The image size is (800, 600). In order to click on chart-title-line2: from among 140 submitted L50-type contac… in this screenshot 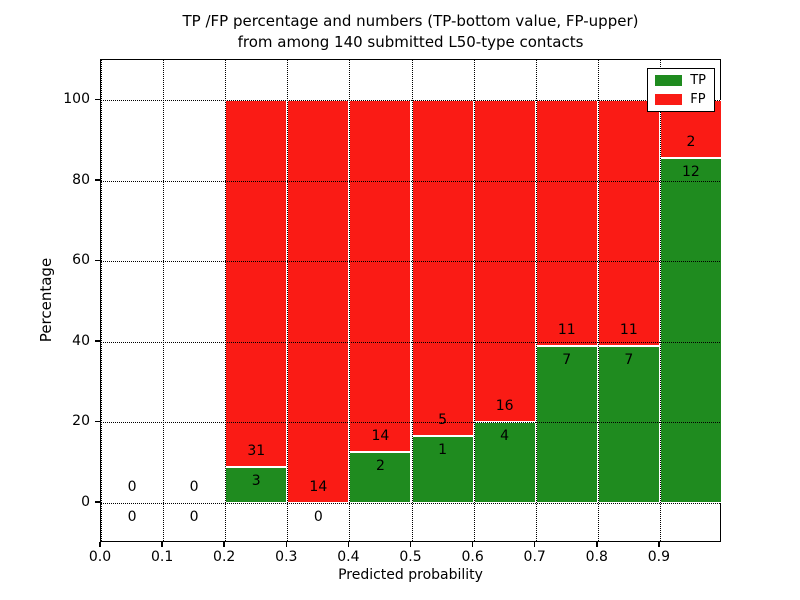, I will do `click(410, 42)`.